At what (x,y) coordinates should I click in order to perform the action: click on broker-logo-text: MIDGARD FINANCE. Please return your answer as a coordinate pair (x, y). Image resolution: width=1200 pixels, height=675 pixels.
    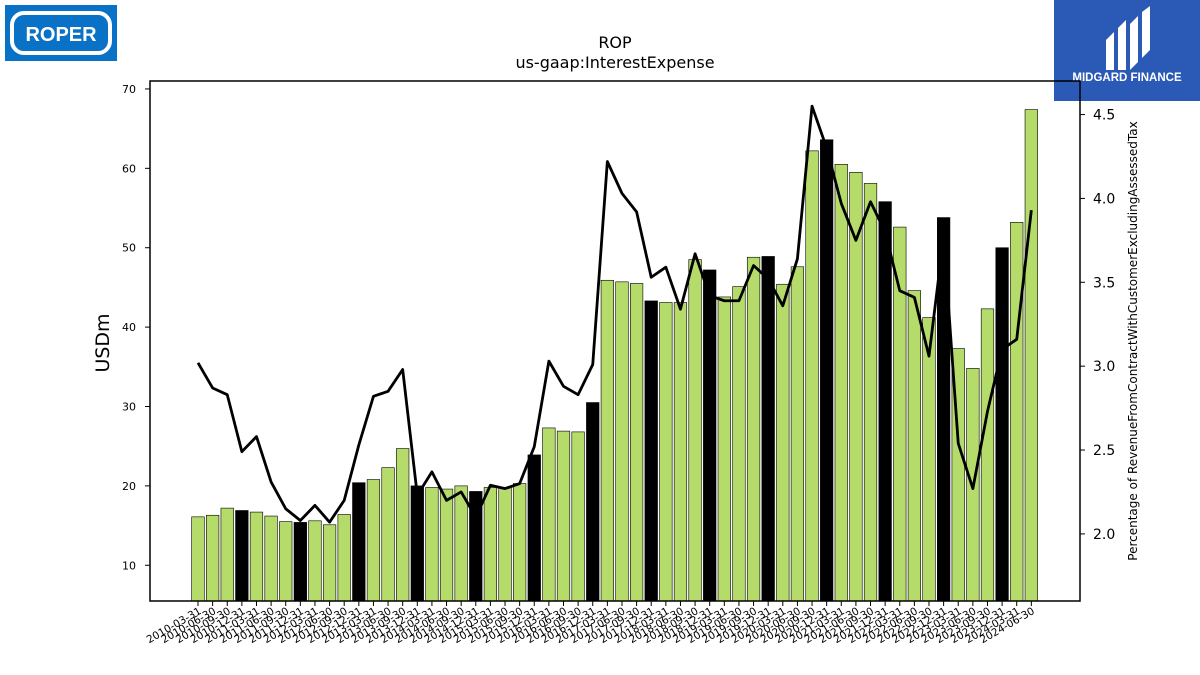
    Looking at the image, I should click on (1127, 78).